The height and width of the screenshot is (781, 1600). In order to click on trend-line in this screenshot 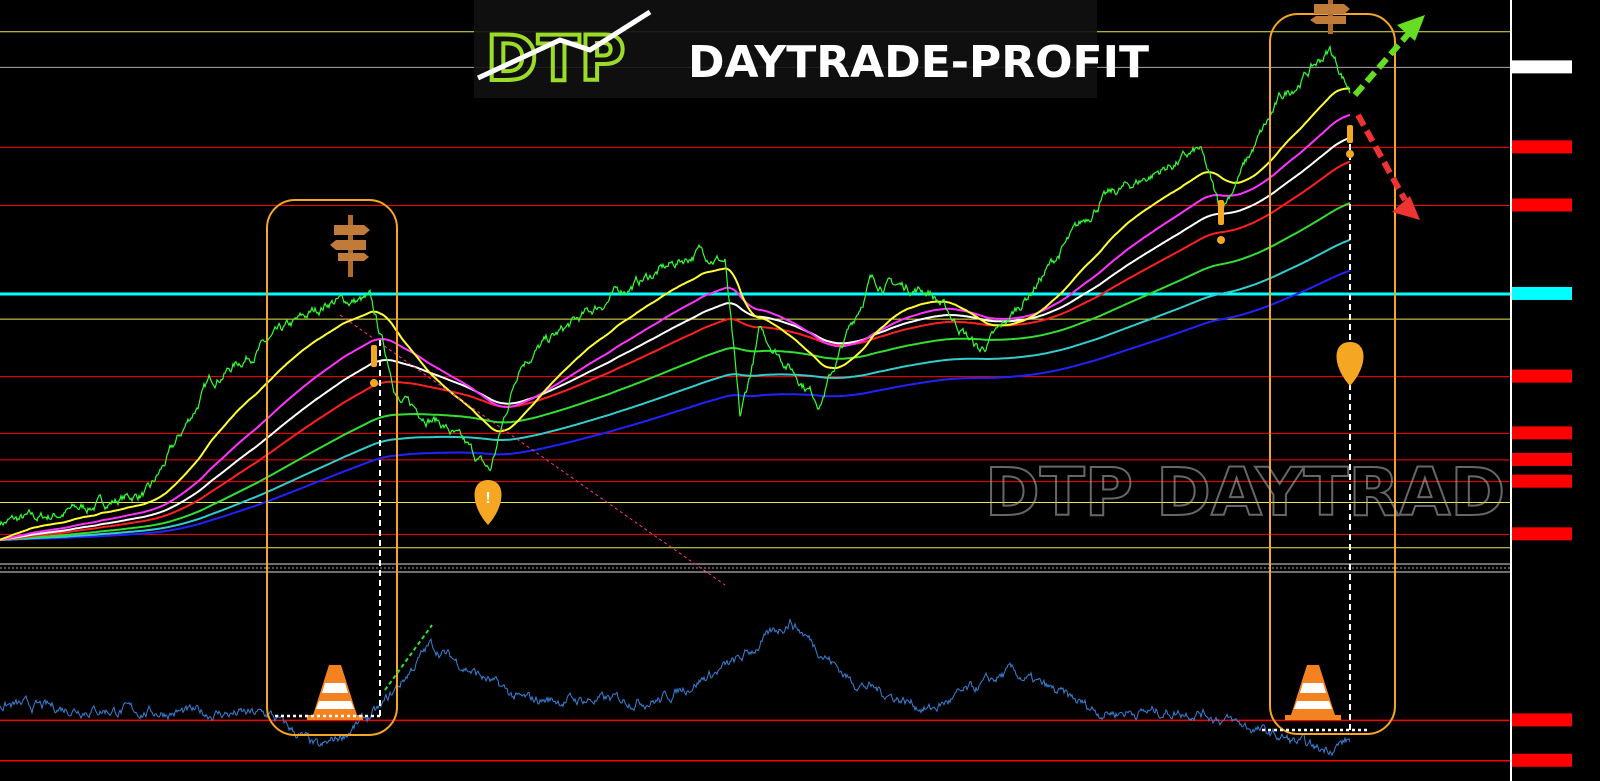, I will do `click(532, 450)`.